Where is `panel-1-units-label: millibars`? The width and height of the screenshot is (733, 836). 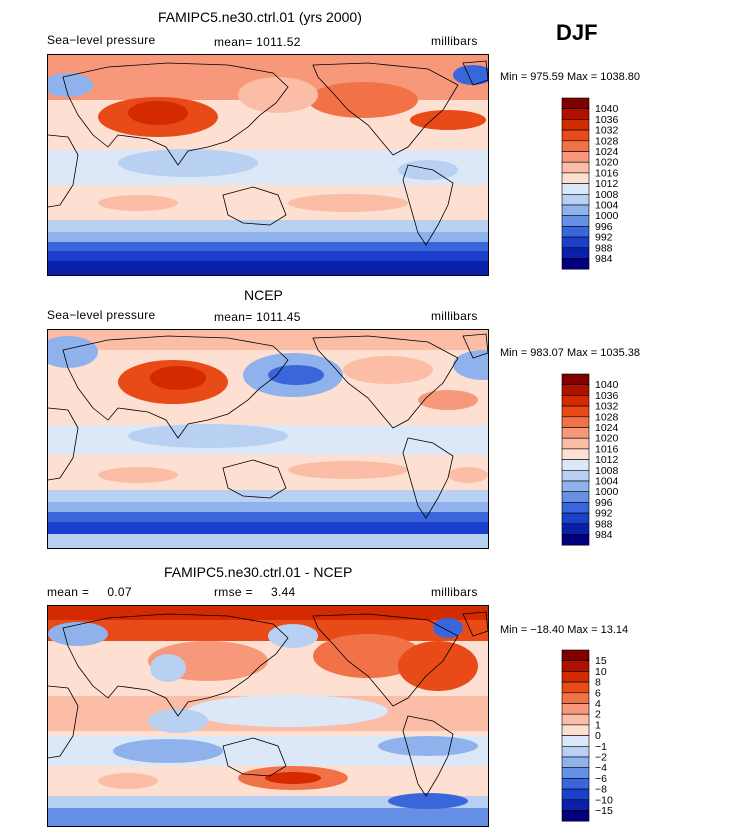 panel-1-units-label: millibars is located at coordinates (454, 41).